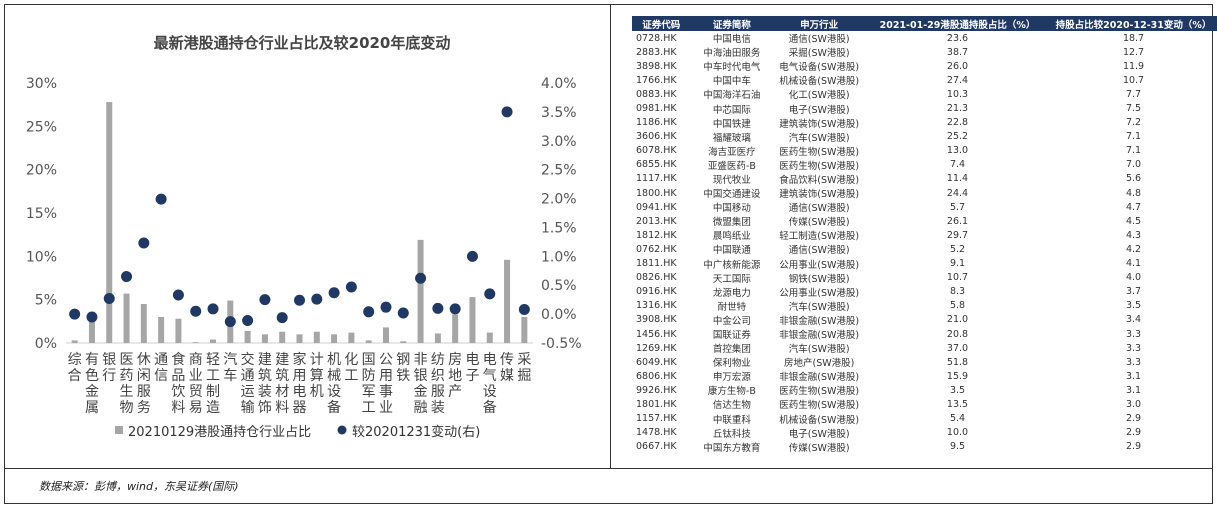  What do you see at coordinates (144, 360) in the screenshot?
I see `x-tick-label: 休` at bounding box center [144, 360].